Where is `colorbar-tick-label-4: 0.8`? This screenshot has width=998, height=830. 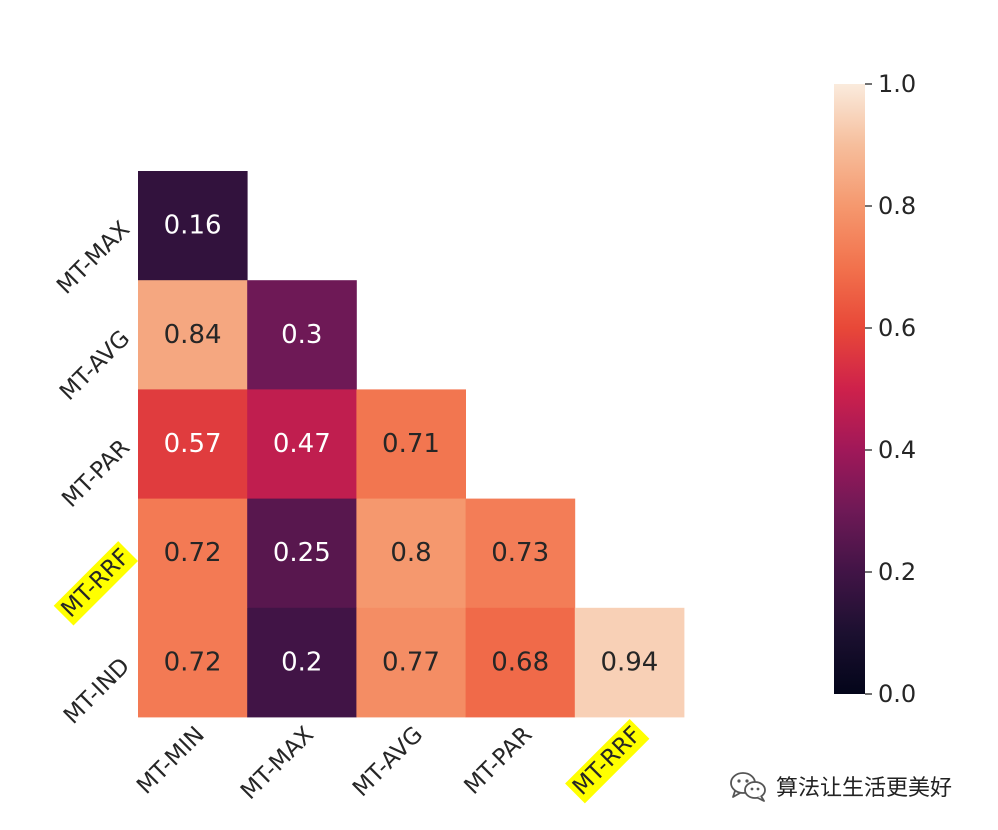
colorbar-tick-label-4: 0.8 is located at coordinates (897, 206).